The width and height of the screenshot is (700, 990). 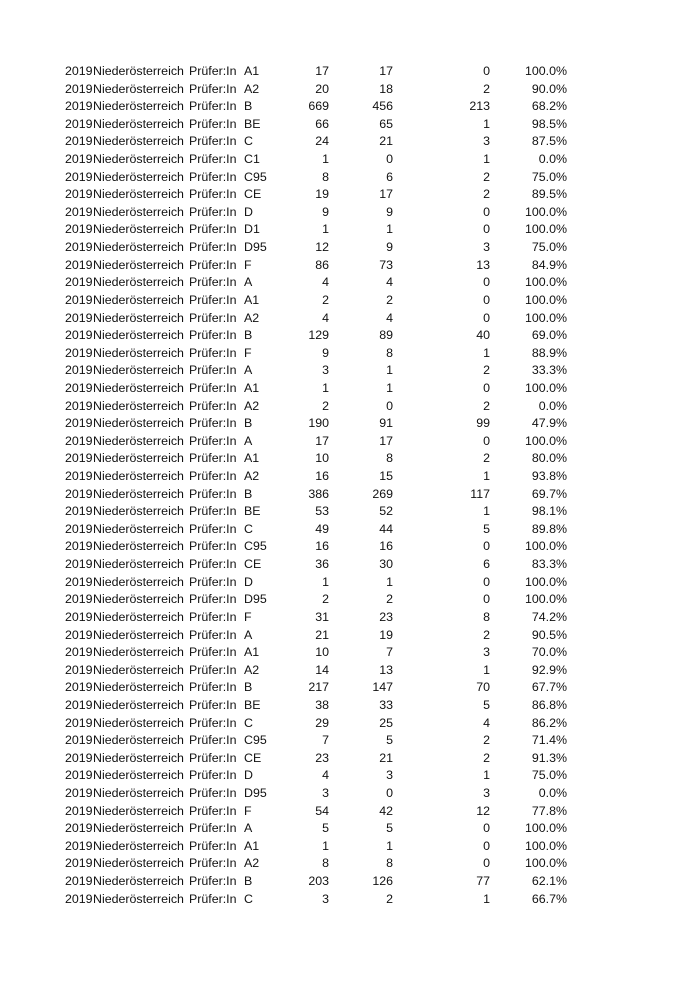 What do you see at coordinates (322, 440) in the screenshot?
I see `total-cell: 17` at bounding box center [322, 440].